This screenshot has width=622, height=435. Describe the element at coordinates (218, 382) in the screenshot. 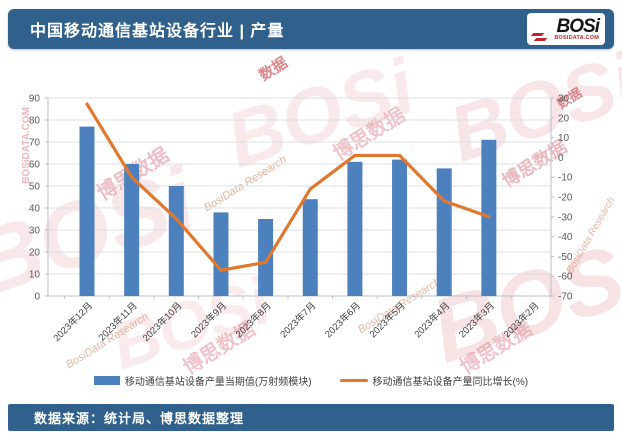

I see `legend-bar-label: 移动通信基站设备产量当期值(万射频模块)` at that location.